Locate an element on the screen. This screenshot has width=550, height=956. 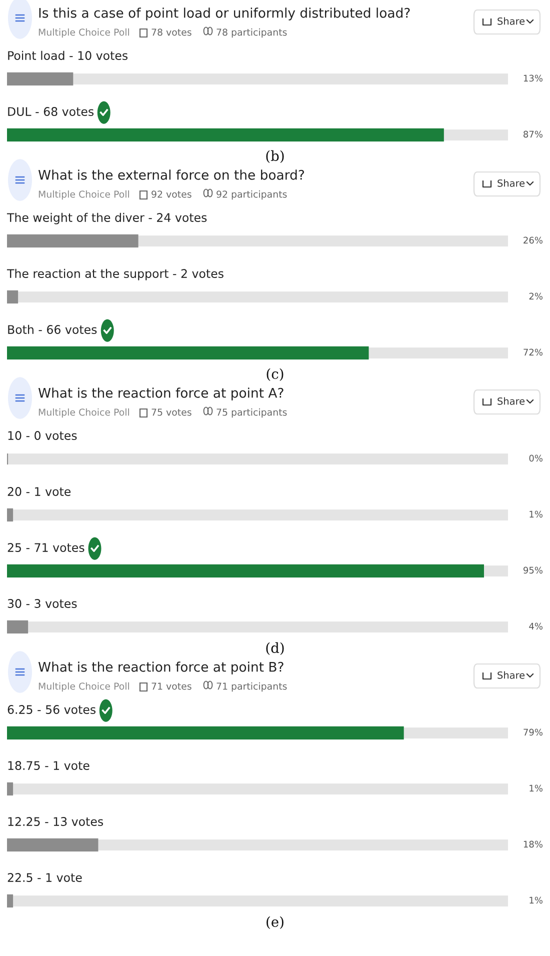
y-tick-label: Both - 66 votes is located at coordinates (52, 329).